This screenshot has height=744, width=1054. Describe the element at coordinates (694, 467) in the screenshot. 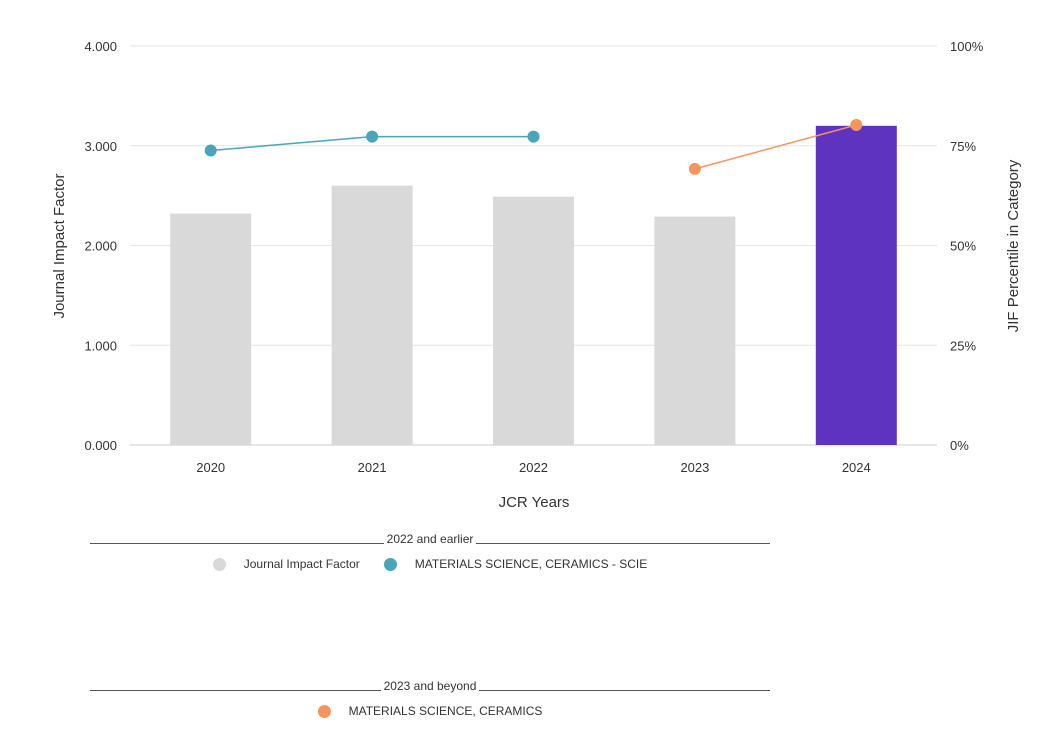

I see `x-tick-label: 2023` at that location.